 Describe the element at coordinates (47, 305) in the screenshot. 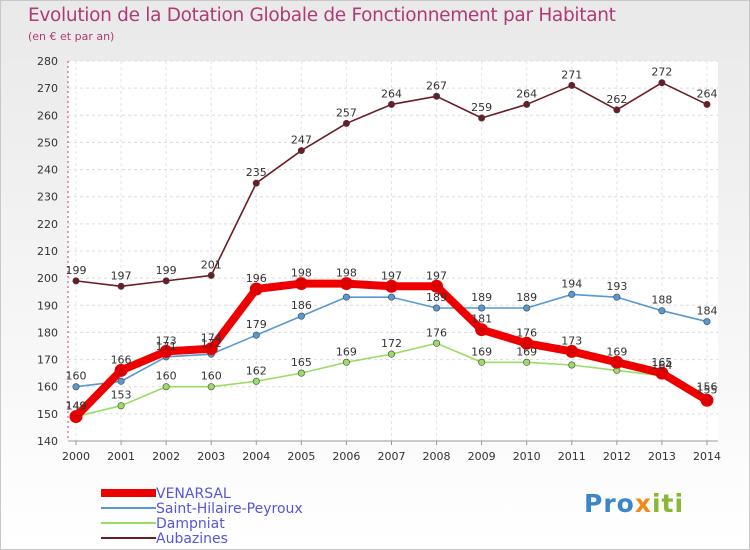

I see `y-tick-label: 190` at that location.